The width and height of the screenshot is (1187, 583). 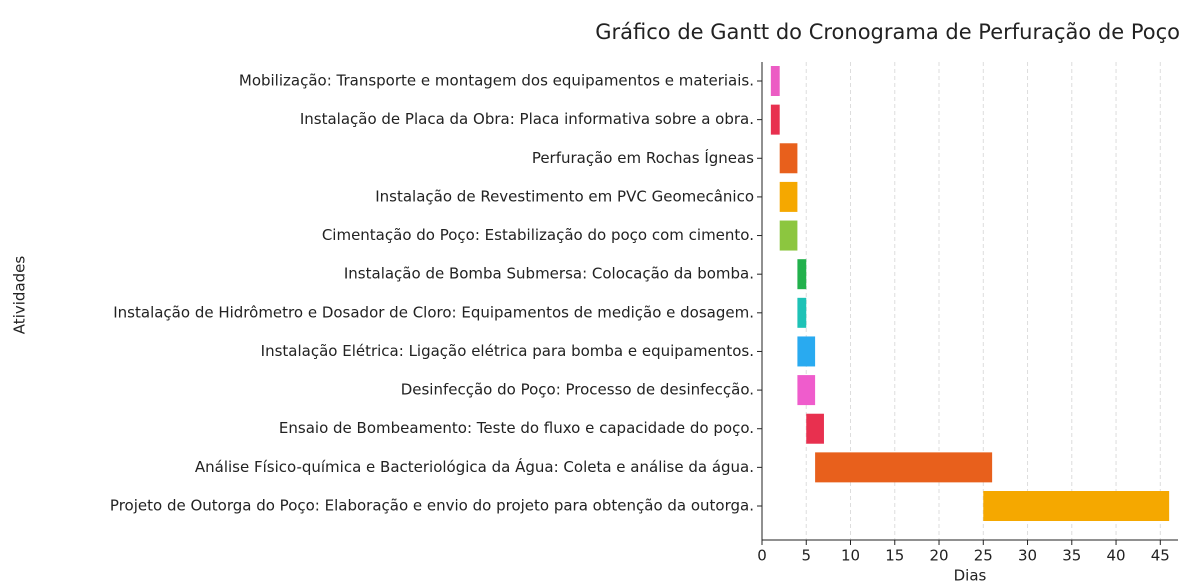 I want to click on x-tick-label: 25, so click(x=983, y=556).